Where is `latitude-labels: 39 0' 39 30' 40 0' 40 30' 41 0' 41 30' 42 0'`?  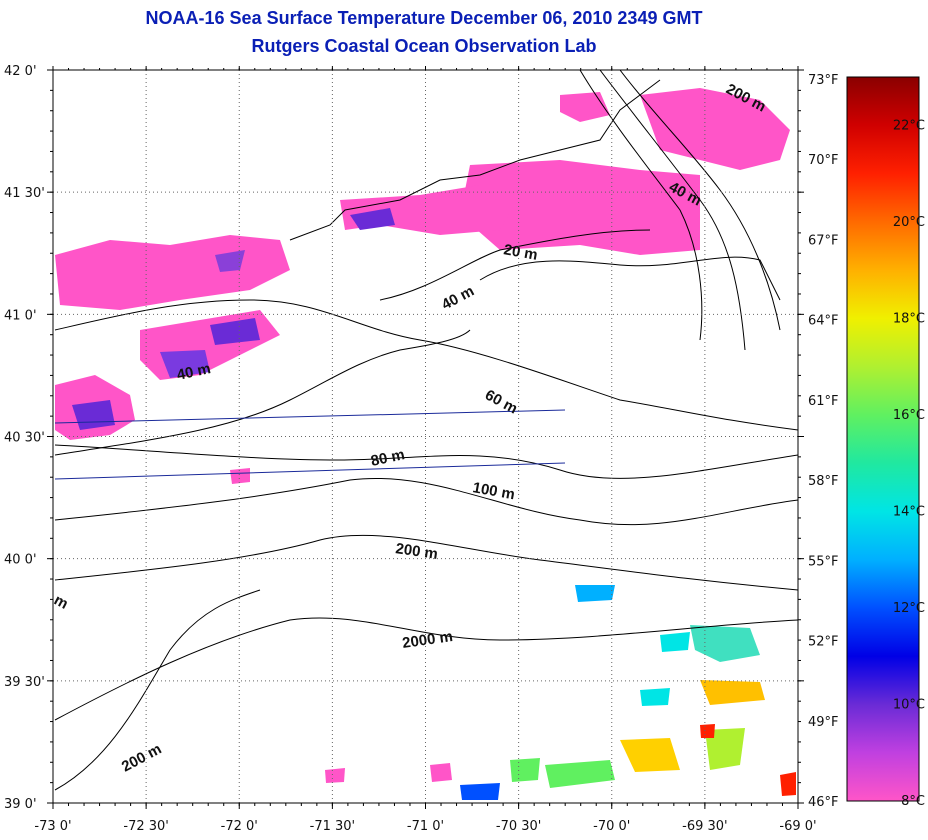 latitude-labels: 39 0' 39 30' 40 0' 40 30' 41 0' 41 30' 42 0' is located at coordinates (24, 438).